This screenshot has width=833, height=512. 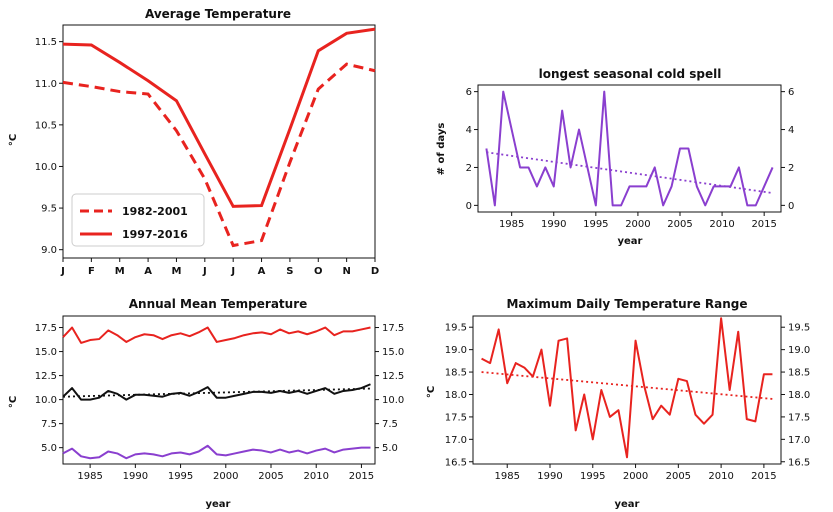 I want to click on panel-title: longest seasonal cold spell, so click(x=630, y=74).